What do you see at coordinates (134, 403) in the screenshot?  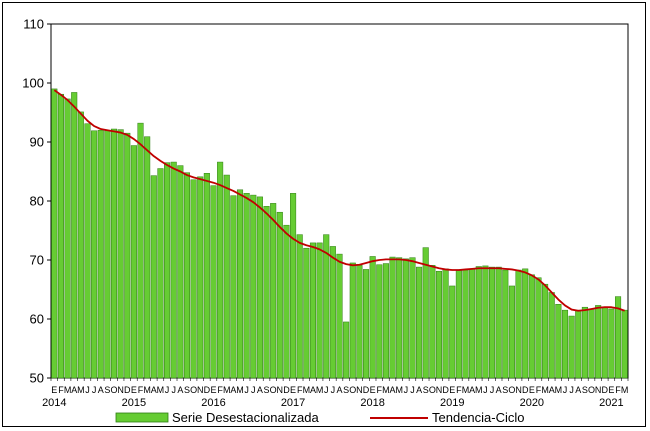 I see `year-tick-label: 2015` at bounding box center [134, 403].